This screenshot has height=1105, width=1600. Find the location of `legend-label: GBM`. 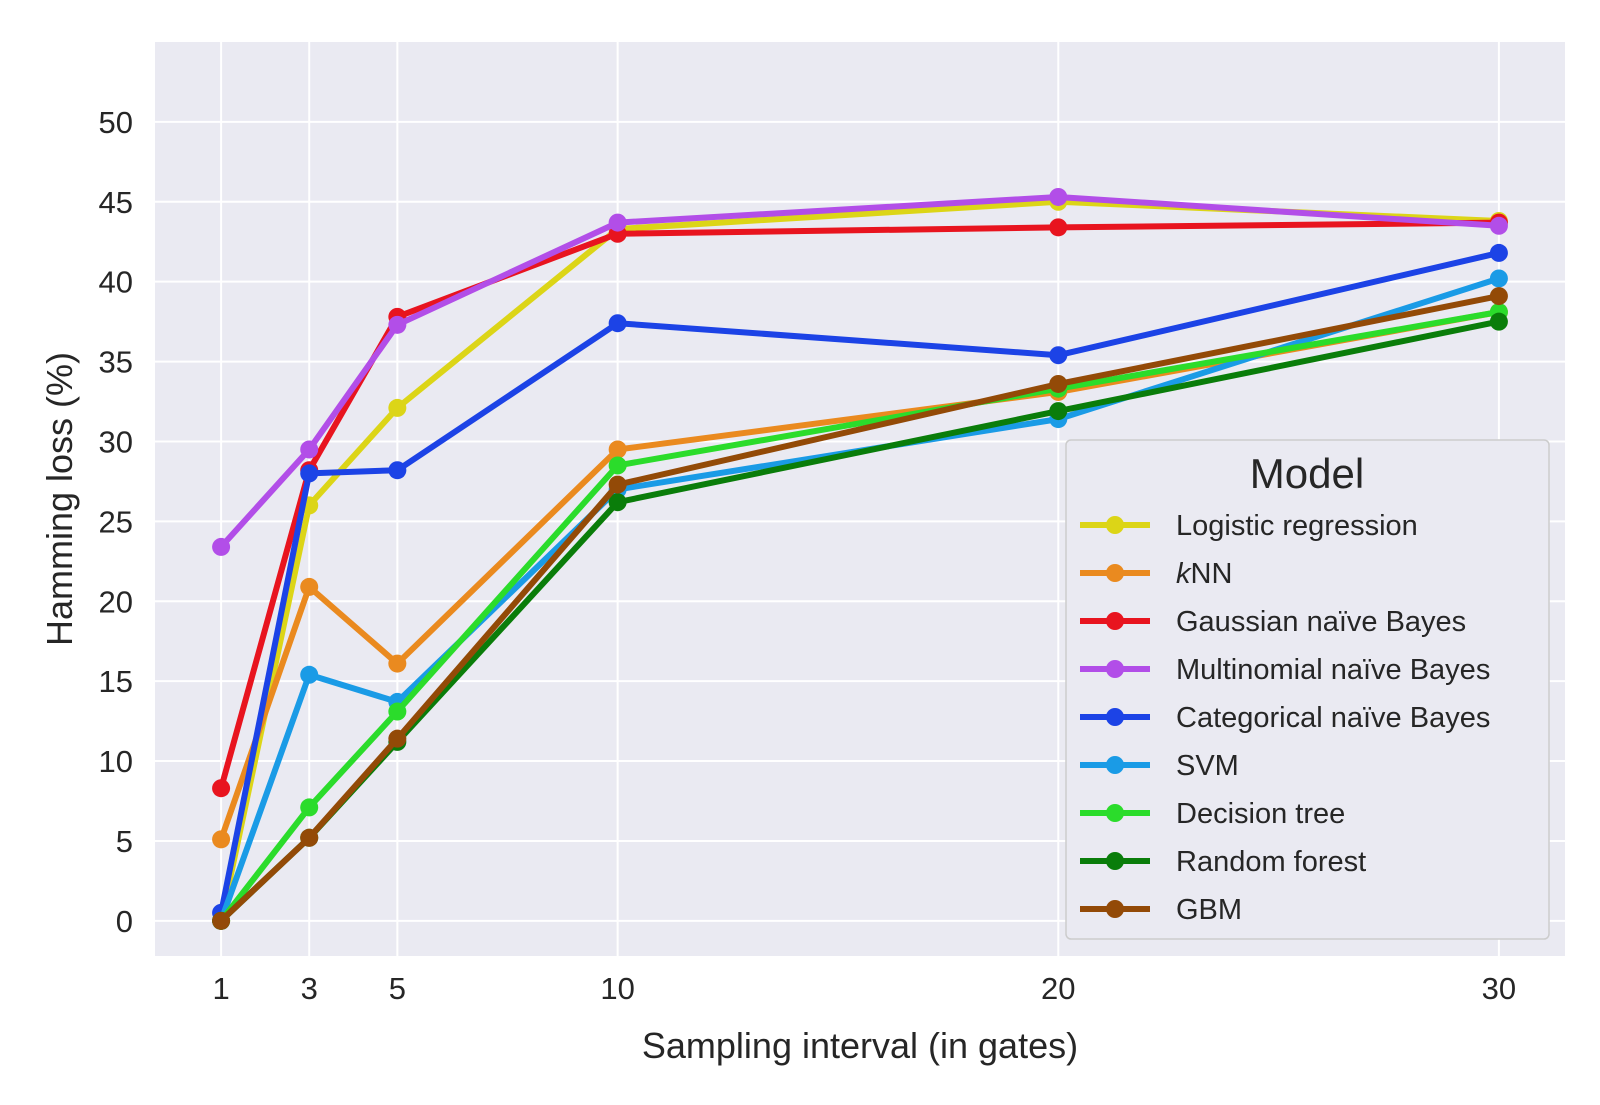

legend-label: GBM is located at coordinates (1209, 910).